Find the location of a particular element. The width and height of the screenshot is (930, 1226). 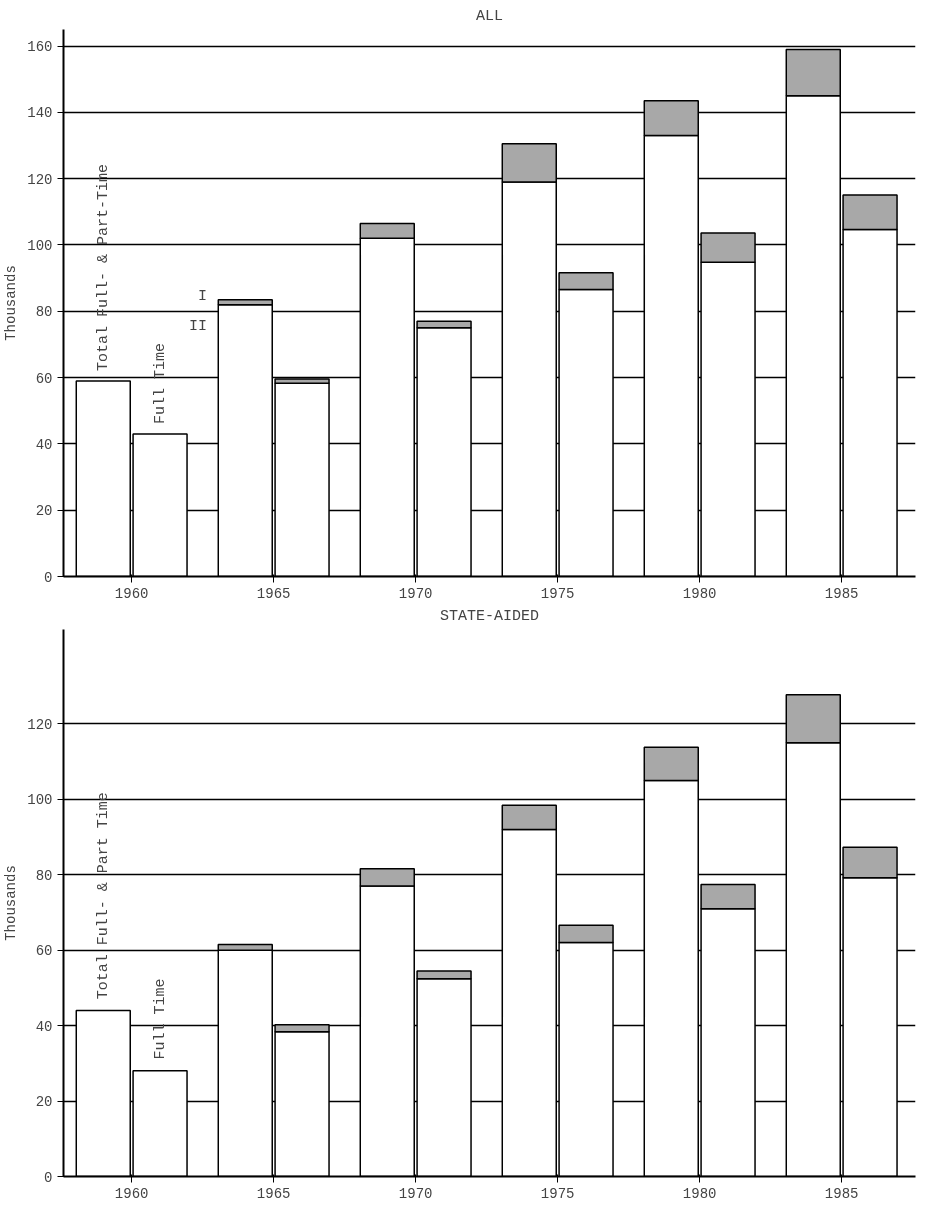

y-tick-label: 140 is located at coordinates (40, 113).